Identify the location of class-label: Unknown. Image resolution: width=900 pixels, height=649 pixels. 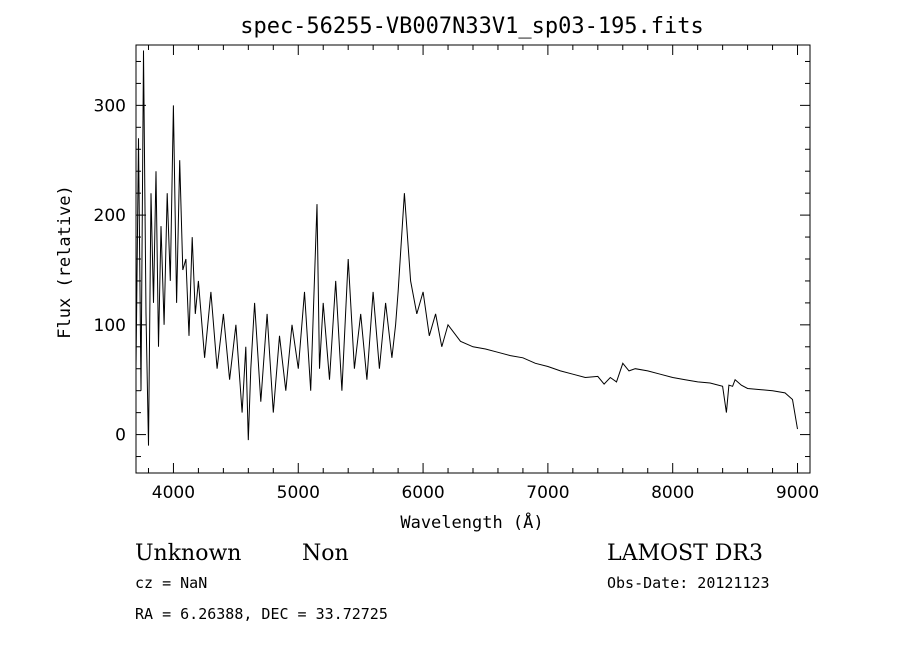
(188, 553).